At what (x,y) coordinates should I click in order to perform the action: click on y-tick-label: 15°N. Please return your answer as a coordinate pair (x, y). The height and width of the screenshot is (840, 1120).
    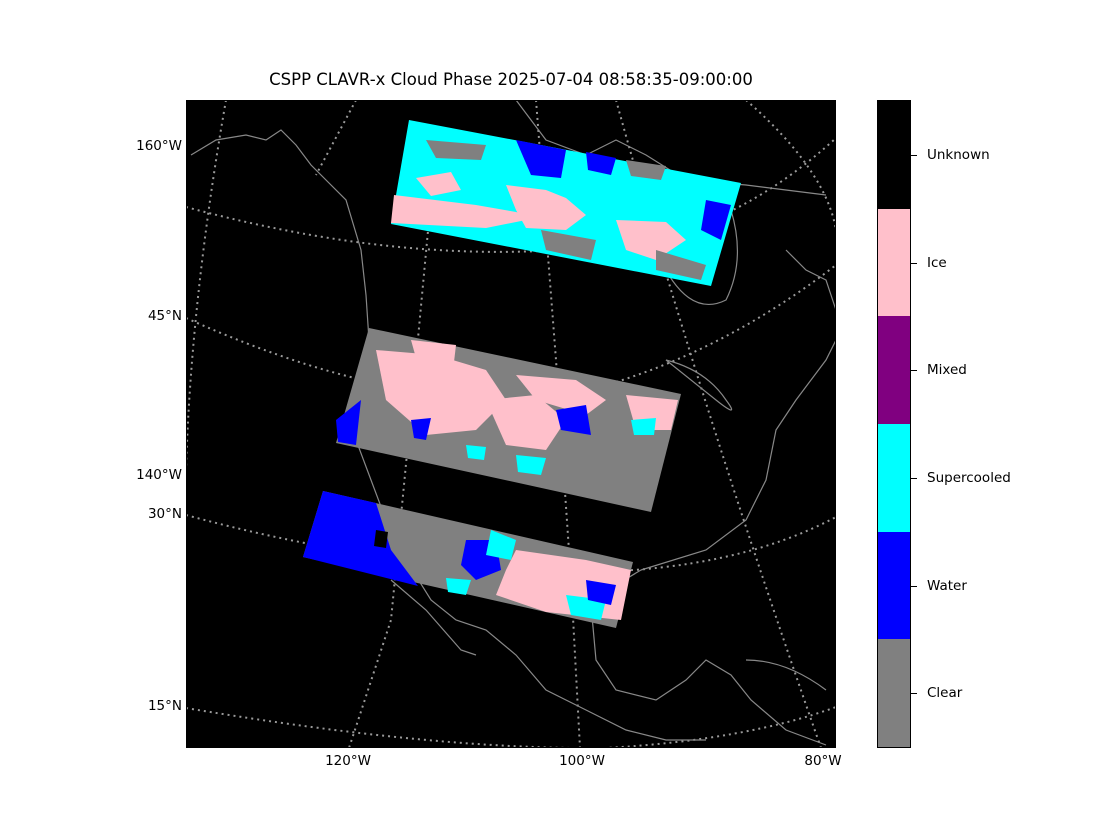
    Looking at the image, I should click on (164, 706).